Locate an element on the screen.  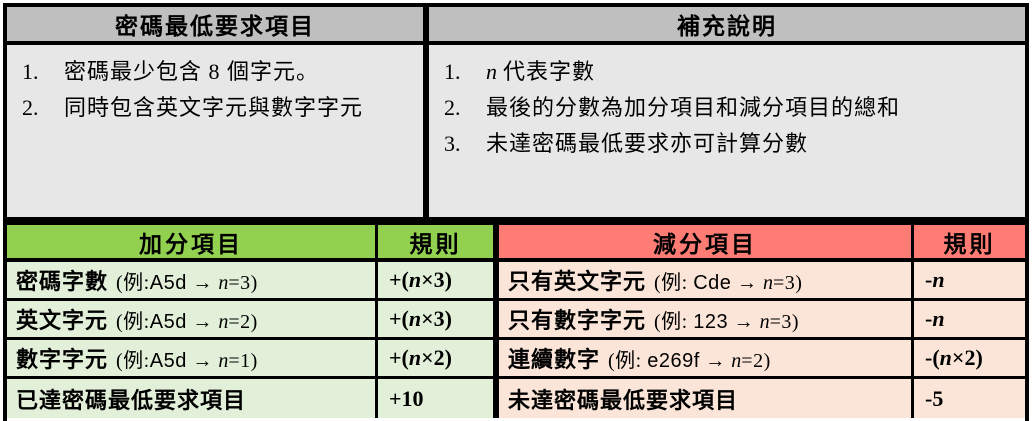
minus-item-cell: 連續數字 (例: e269f → n=2) is located at coordinates (706, 359).